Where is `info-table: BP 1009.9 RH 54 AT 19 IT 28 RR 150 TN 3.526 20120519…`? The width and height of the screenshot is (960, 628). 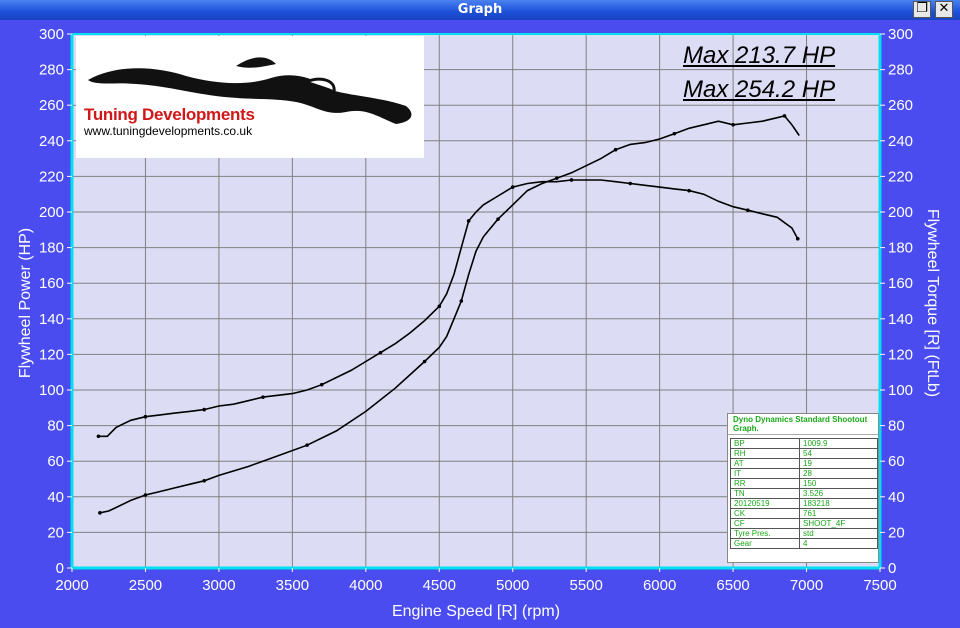
info-table: BP 1009.9 RH 54 AT 19 IT 28 RR 150 TN 3.526 20120519… is located at coordinates (804, 493).